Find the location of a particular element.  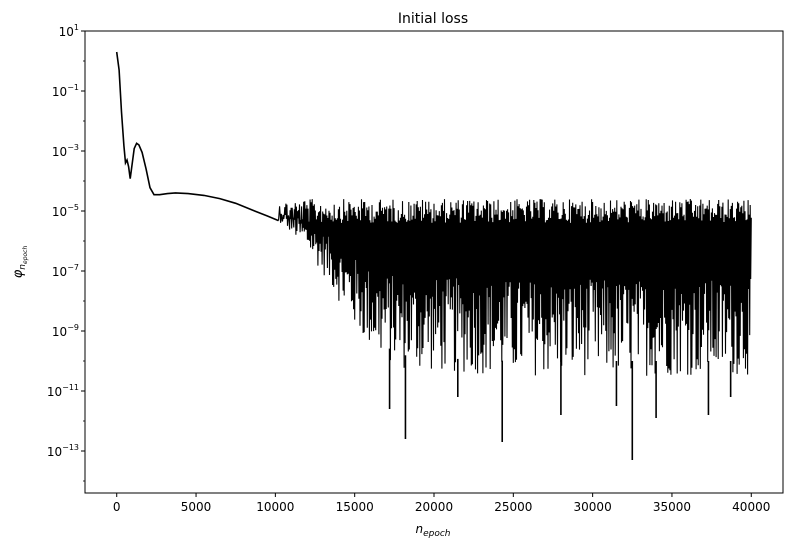

x-tick-label: 20000 is located at coordinates (434, 507).